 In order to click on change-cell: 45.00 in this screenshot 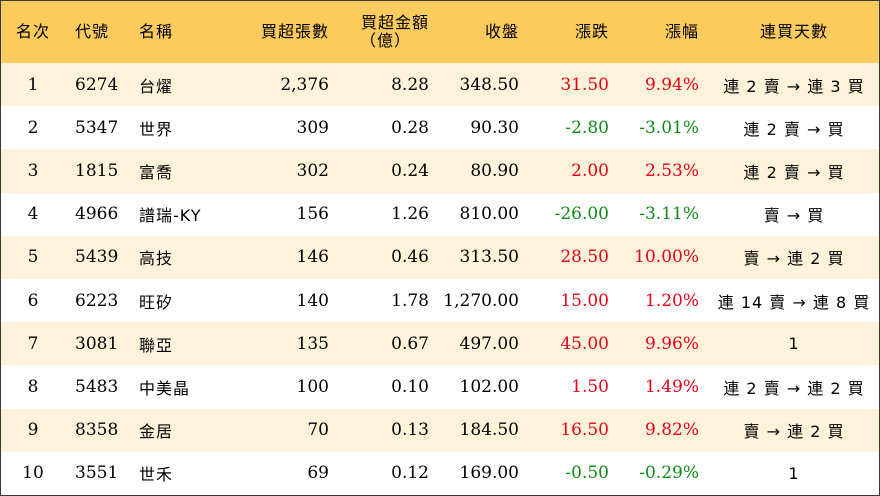, I will do `click(584, 343)`.